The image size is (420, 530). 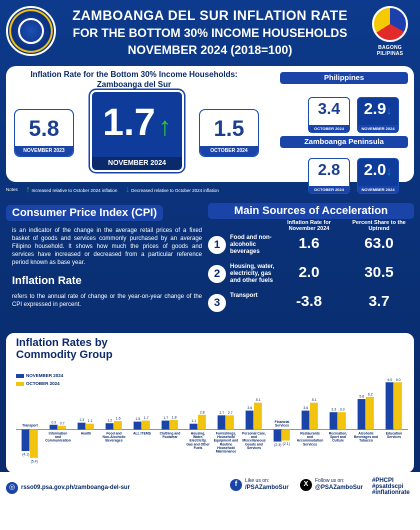 What do you see at coordinates (329, 128) in the screenshot?
I see `ph-oct-caption: OCTOBER 2024` at bounding box center [329, 128].